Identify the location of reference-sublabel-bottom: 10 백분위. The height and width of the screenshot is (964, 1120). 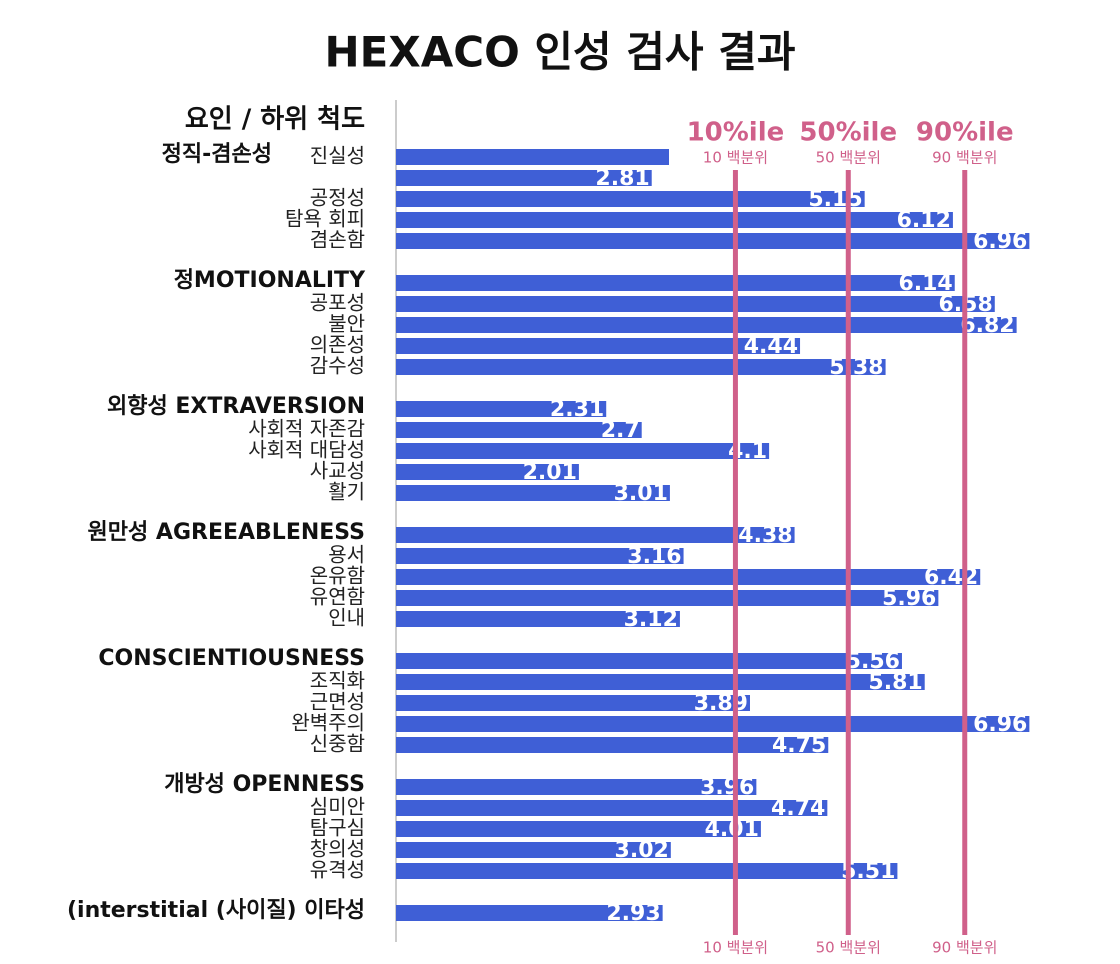
(735, 948).